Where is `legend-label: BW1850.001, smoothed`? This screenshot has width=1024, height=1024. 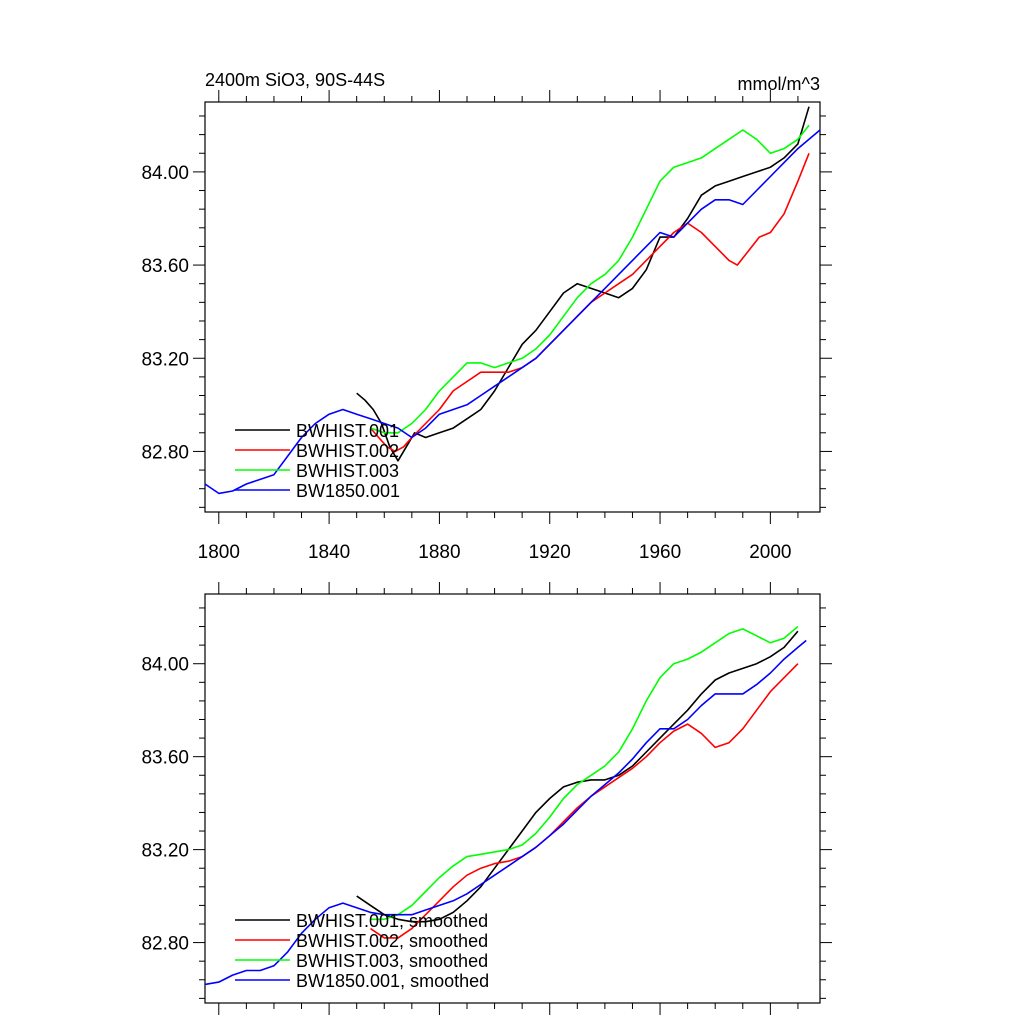
legend-label: BW1850.001, smoothed is located at coordinates (392, 981).